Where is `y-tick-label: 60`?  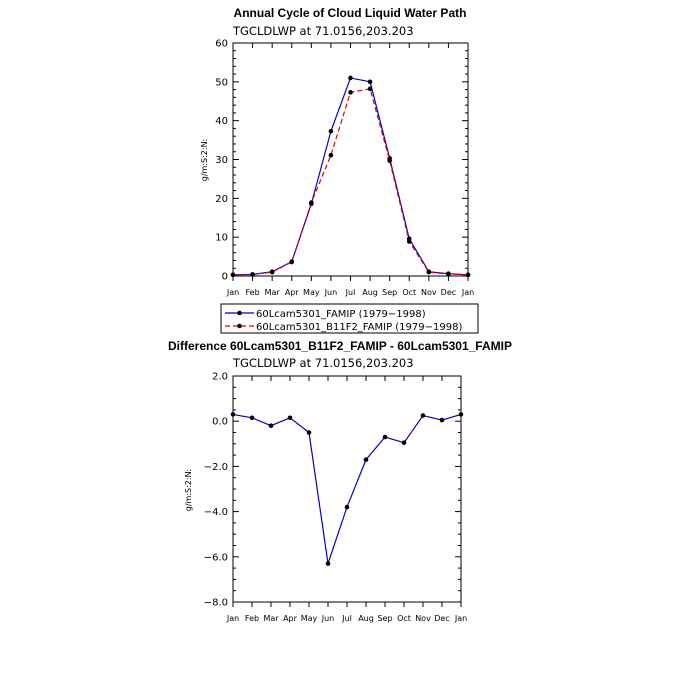 y-tick-label: 60 is located at coordinates (221, 44).